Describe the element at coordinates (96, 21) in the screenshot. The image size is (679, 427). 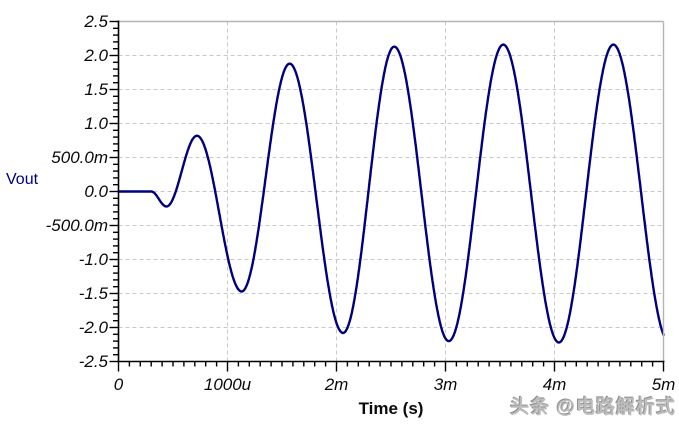
I see `y-tick-label: 2.5` at that location.